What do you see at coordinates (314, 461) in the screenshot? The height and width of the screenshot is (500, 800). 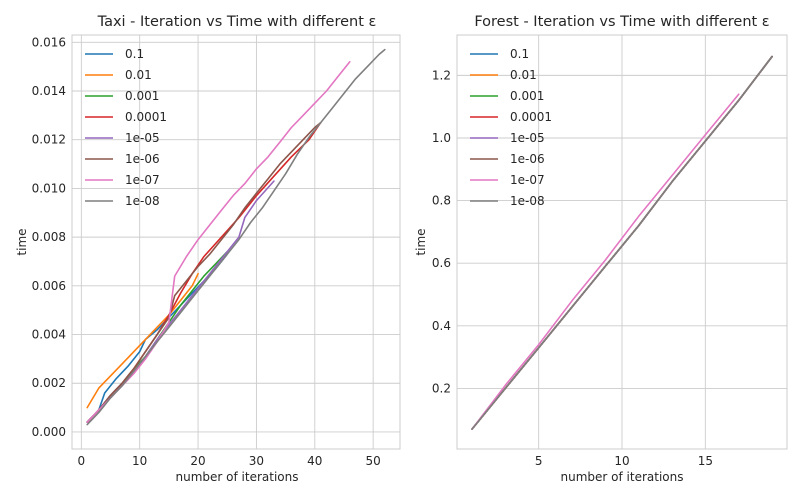 I see `taxi-x-tick-label: 40` at bounding box center [314, 461].